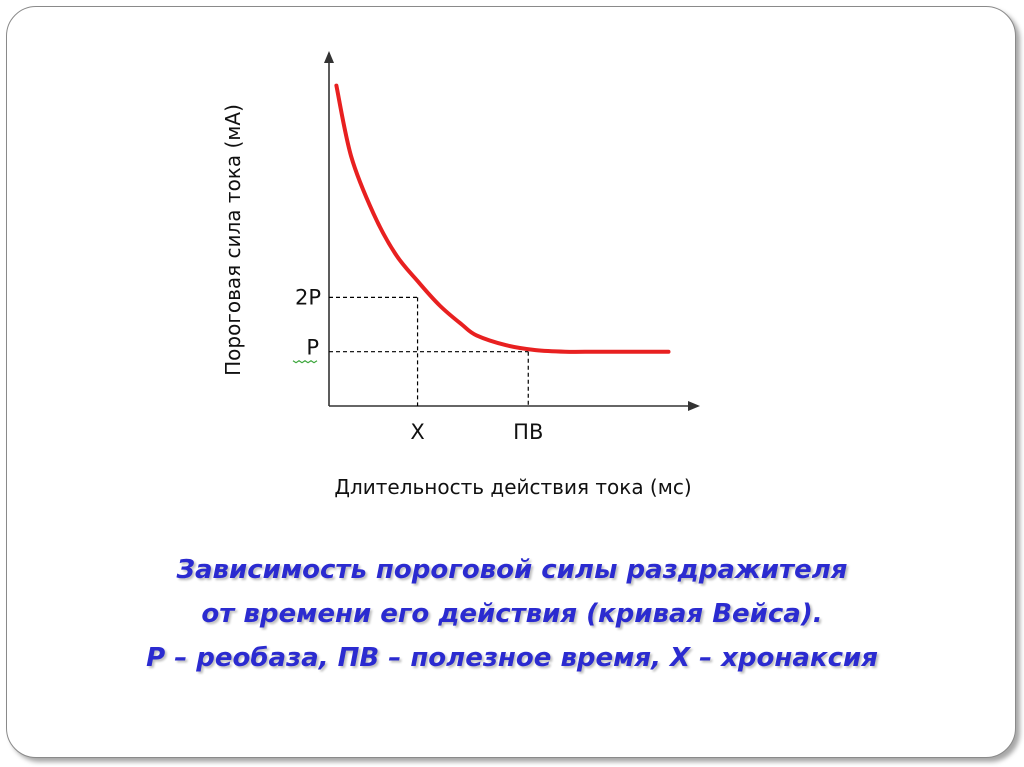  I want to click on spellcheck-underline, so click(305, 361).